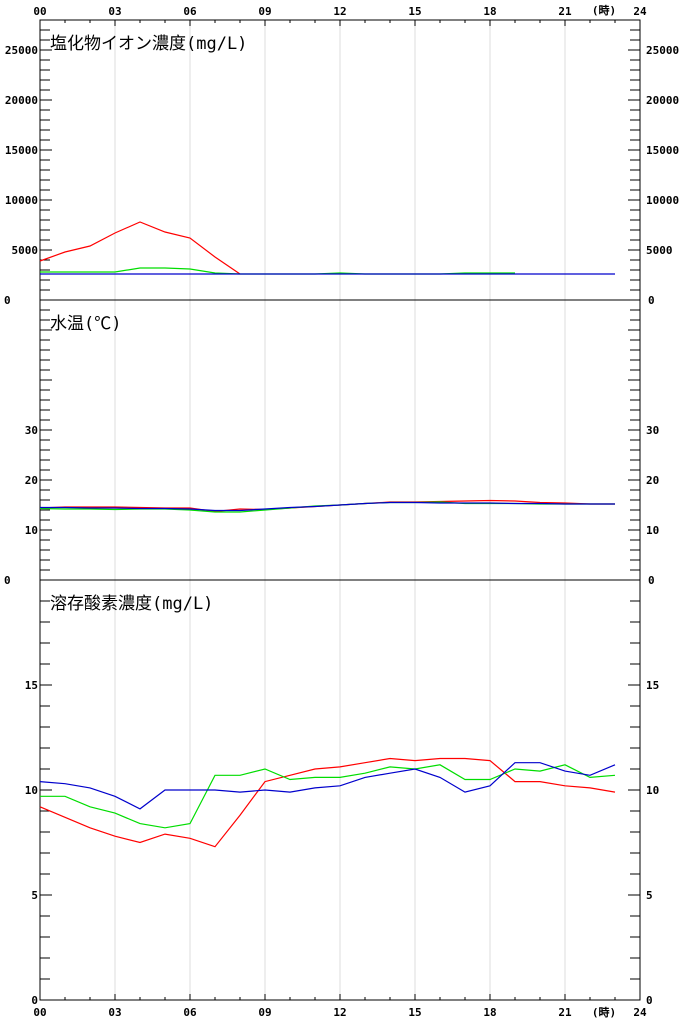 This screenshot has width=680, height=1020. Describe the element at coordinates (652, 685) in the screenshot. I see `y-tick-label-right: 15` at that location.